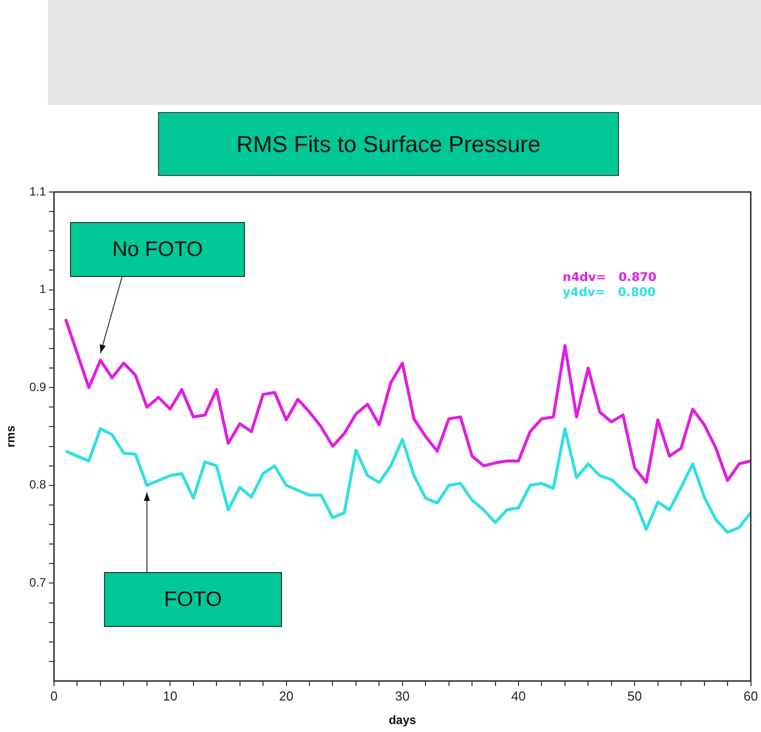 This screenshot has width=761, height=732. I want to click on note-box: No FOTO, so click(157, 249).